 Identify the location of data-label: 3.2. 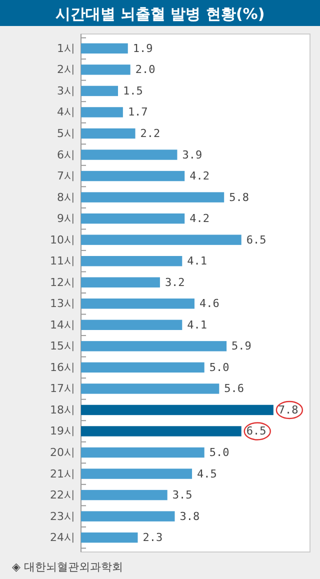
(174, 282).